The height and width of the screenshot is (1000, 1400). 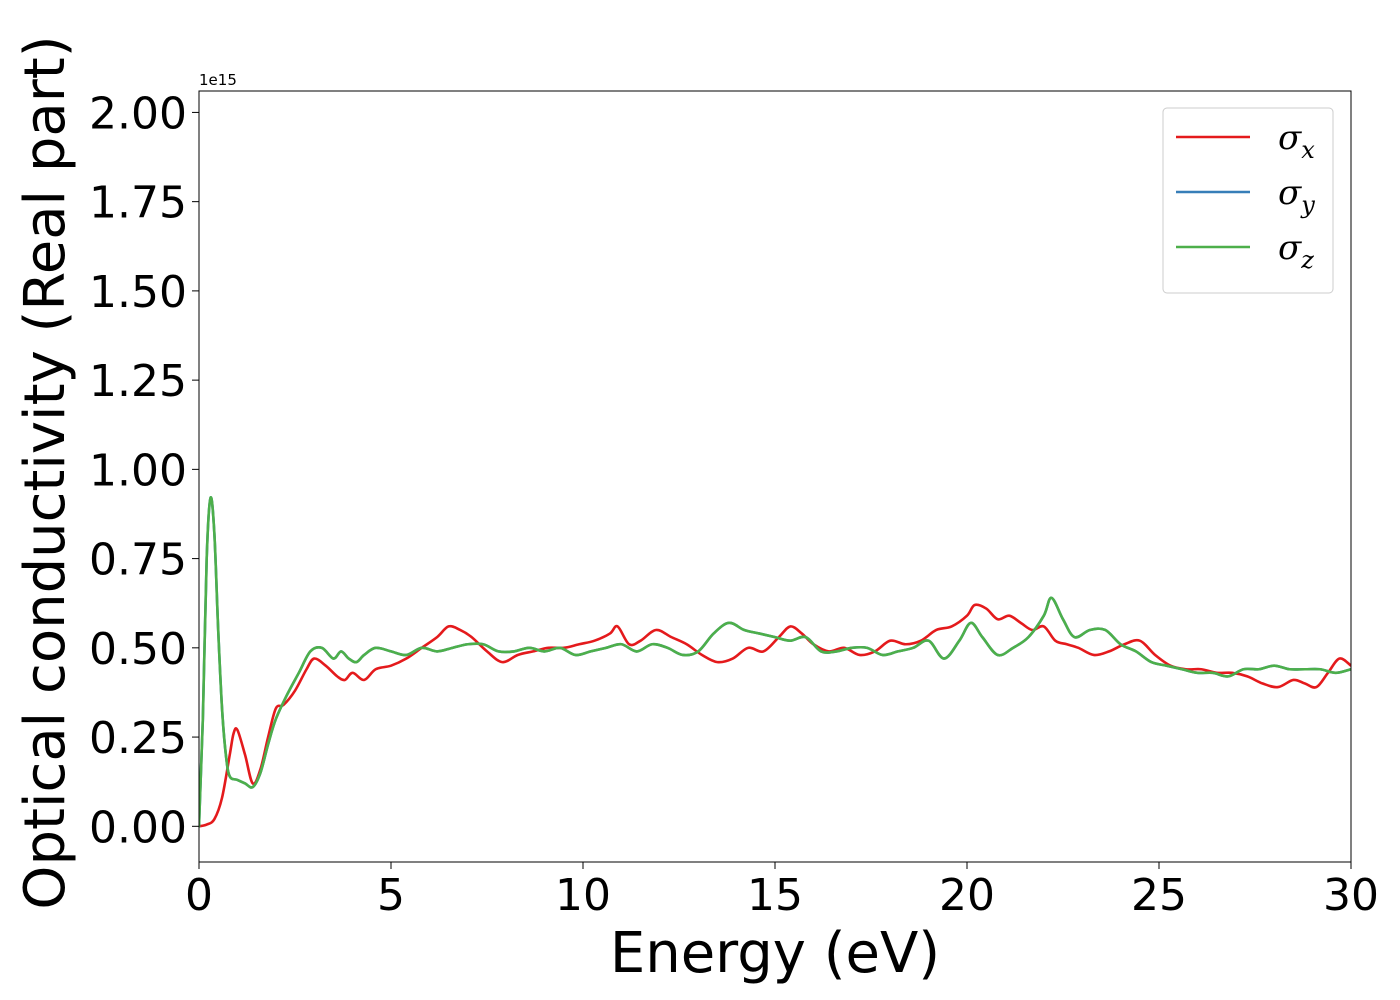 I want to click on x-tick-label: 20, so click(x=967, y=895).